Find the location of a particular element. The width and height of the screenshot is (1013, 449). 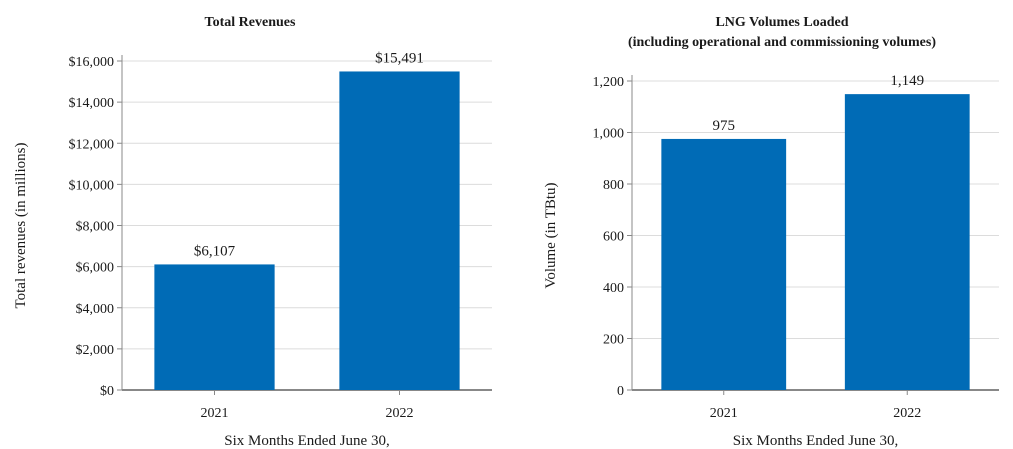

lng-ytick-label: 400 is located at coordinates (613, 288).